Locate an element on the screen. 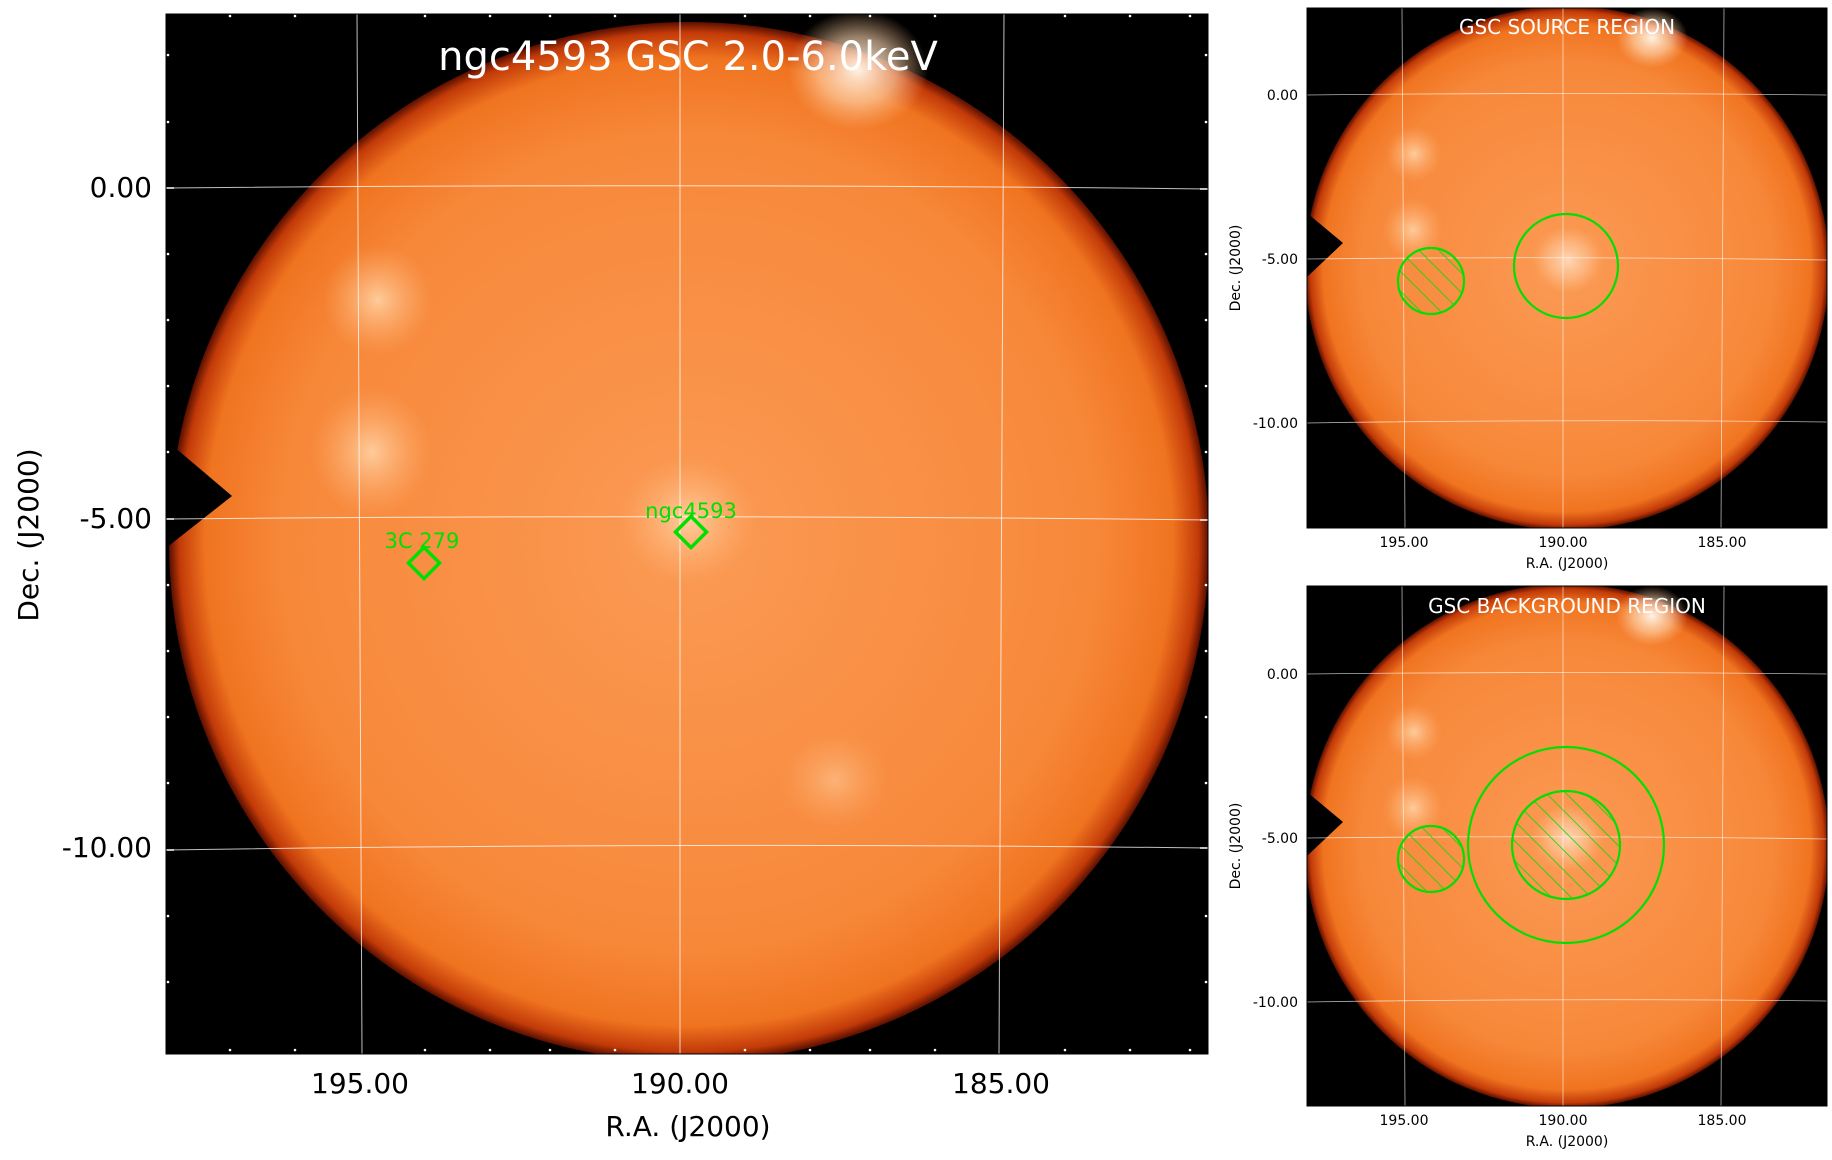 This screenshot has width=1832, height=1160. source-marker-3c279: 3C 279 is located at coordinates (422, 555).